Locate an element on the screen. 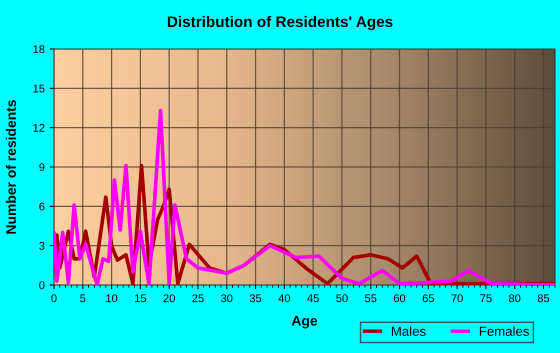 The width and height of the screenshot is (560, 353). x-tick-label: 85 is located at coordinates (544, 298).